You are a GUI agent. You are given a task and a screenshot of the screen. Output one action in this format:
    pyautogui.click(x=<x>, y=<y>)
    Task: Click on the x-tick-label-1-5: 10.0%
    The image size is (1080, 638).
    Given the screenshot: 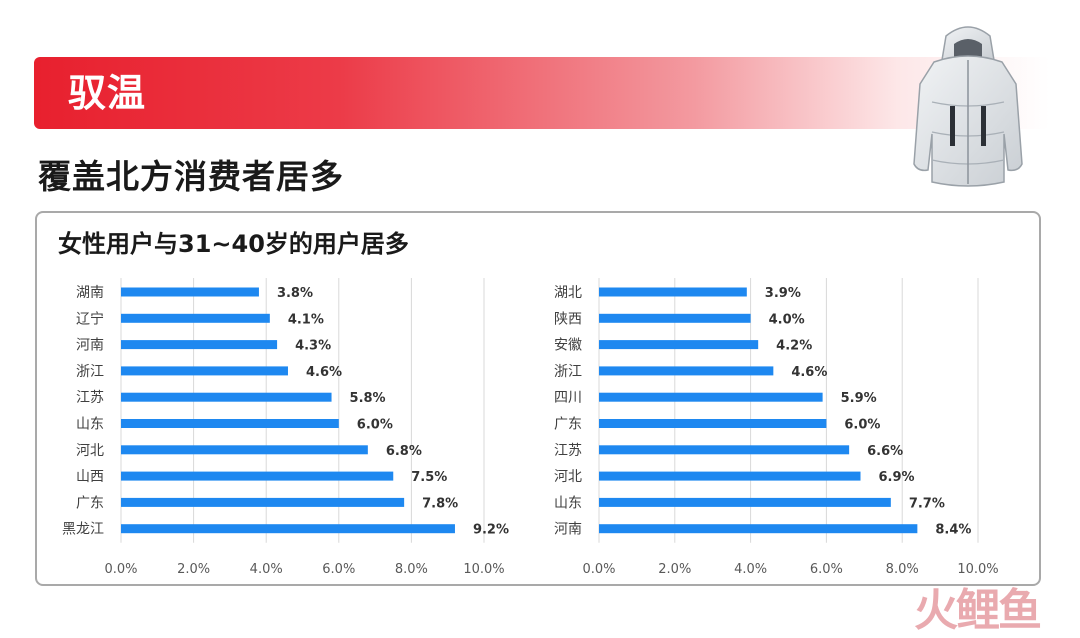 What is the action you would take?
    pyautogui.click(x=483, y=569)
    